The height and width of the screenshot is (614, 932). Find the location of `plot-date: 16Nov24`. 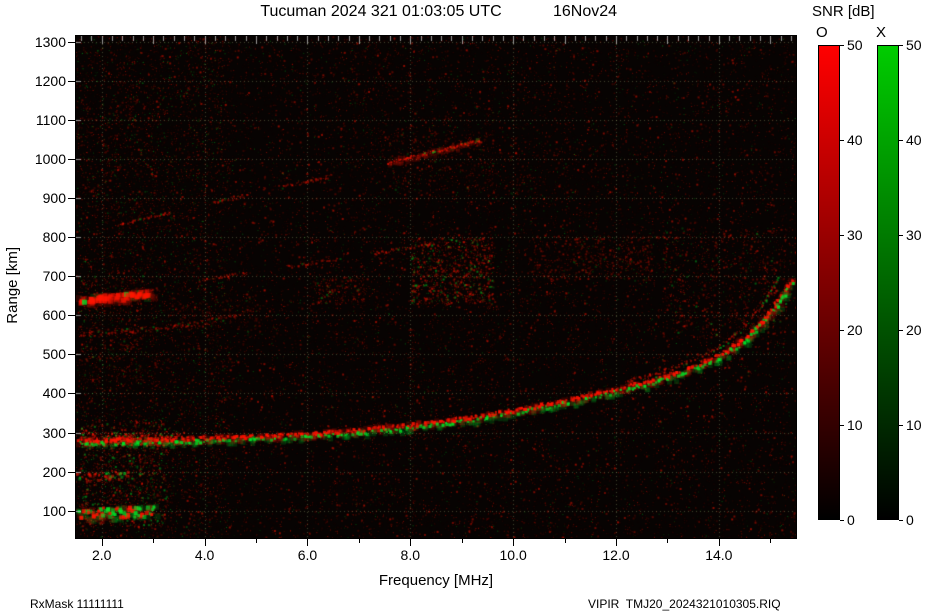

plot-date: 16Nov24 is located at coordinates (585, 11).